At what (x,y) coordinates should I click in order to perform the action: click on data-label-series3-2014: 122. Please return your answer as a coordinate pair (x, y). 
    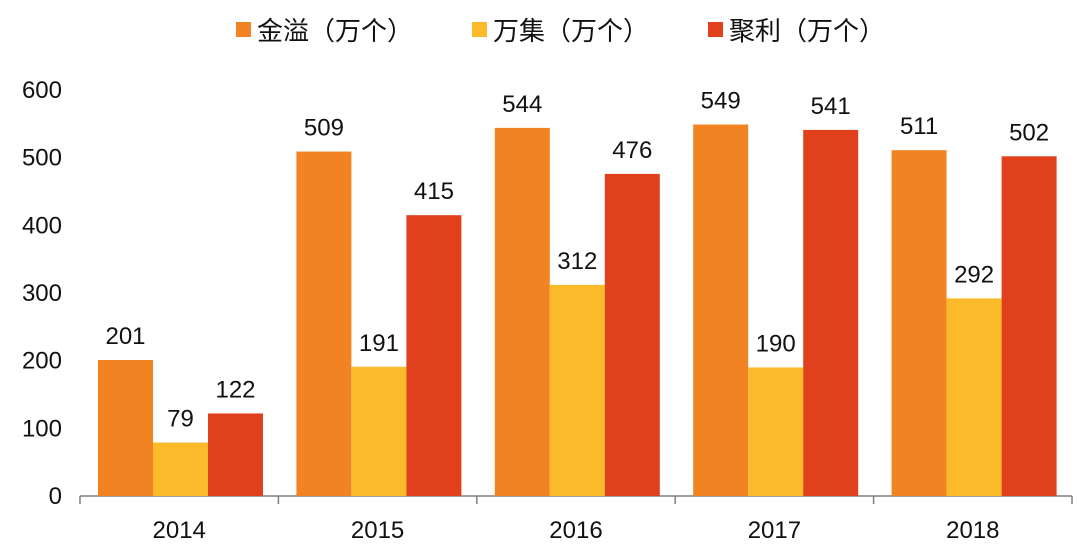
    Looking at the image, I should click on (235, 389).